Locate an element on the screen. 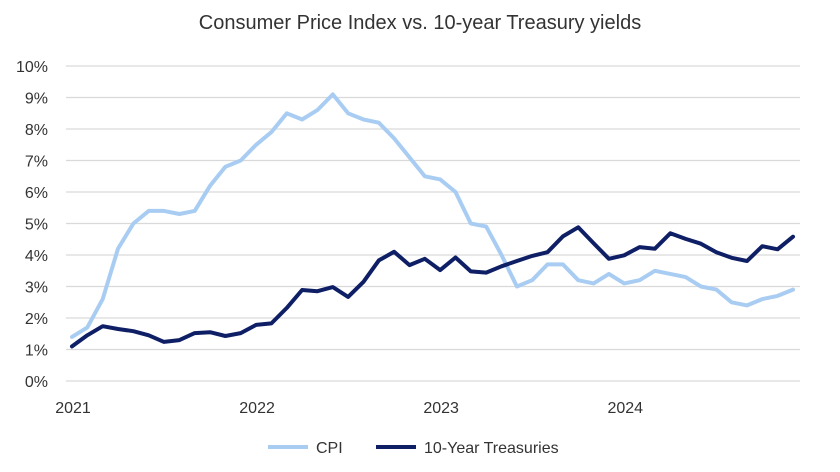  y-tick-label: 5% is located at coordinates (36, 225).